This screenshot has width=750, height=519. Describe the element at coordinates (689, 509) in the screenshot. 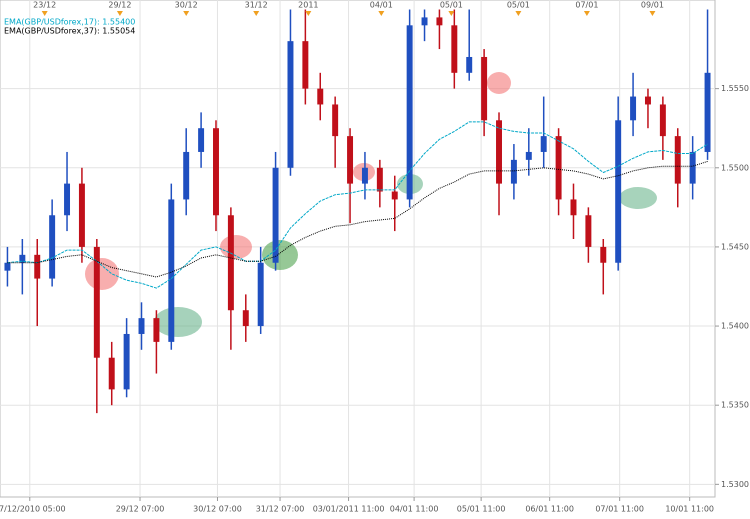

I see `x-tick-label: 10/01 11:00` at that location.